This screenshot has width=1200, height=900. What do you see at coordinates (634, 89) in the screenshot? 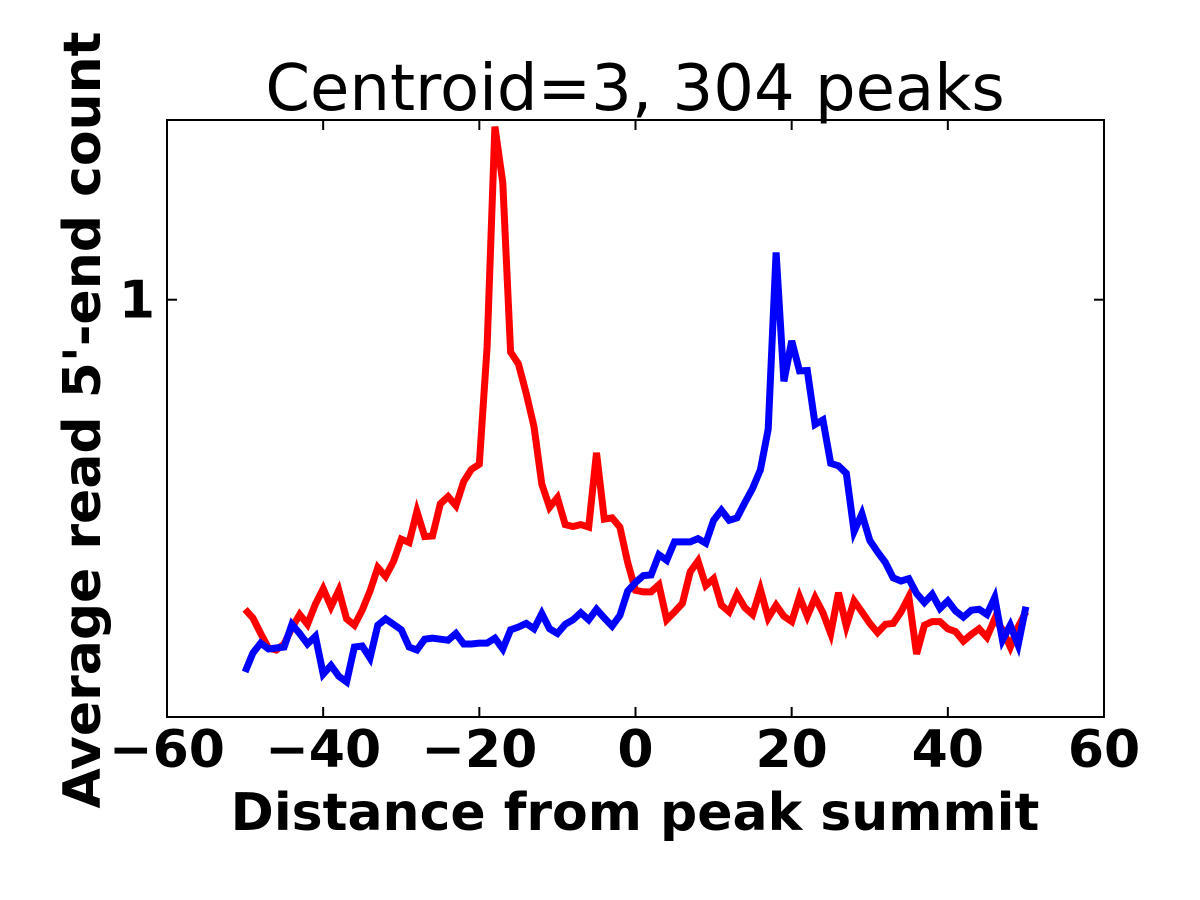
I see `chart-title: Centroid=3, 304 peaks` at bounding box center [634, 89].